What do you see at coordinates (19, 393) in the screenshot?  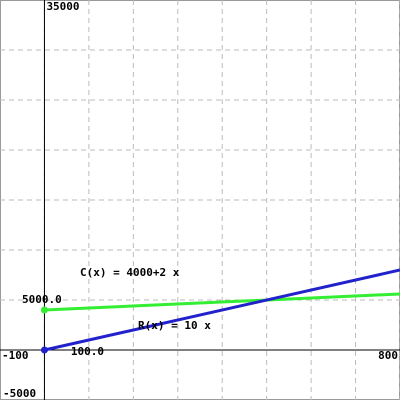 I see `y-min-label: -5000` at bounding box center [19, 393].